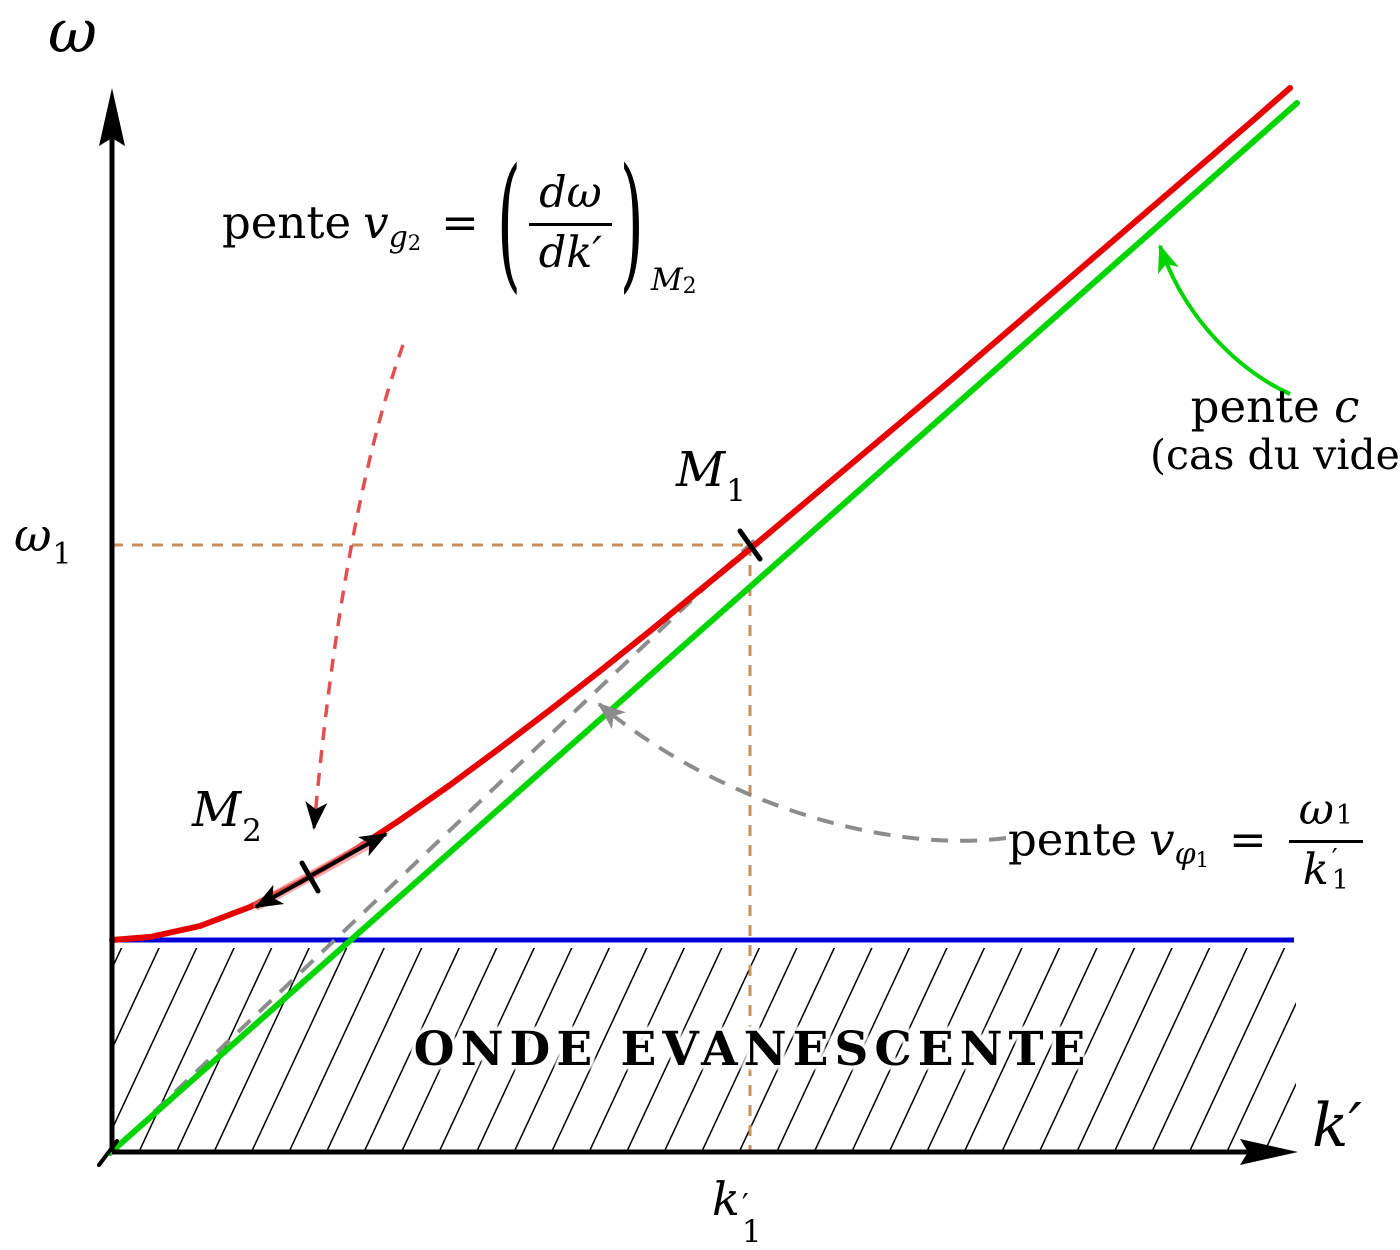  I want to click on m2-subscript: 2, so click(252, 831).